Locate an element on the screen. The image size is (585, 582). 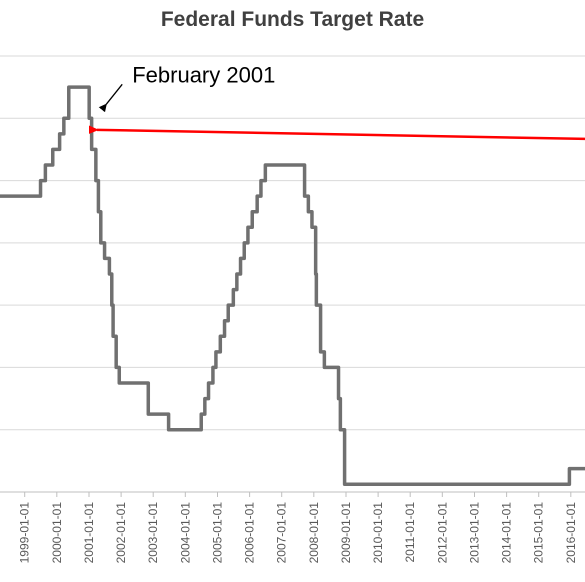
x-tick-label: 2003-01-01 is located at coordinates (153, 533).